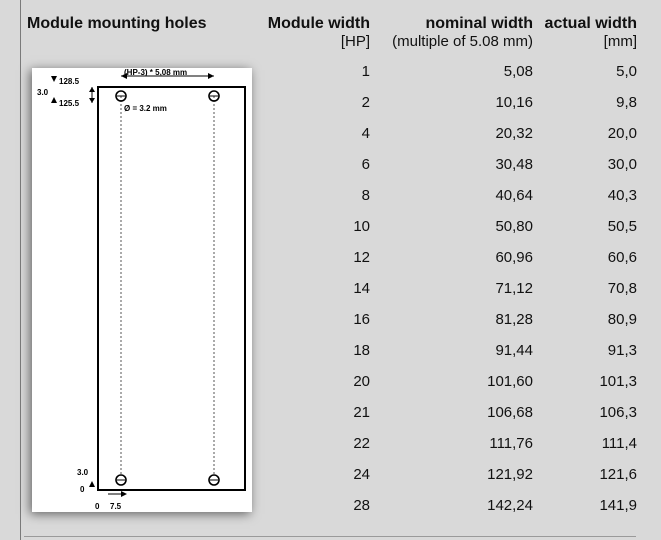 This screenshot has height=540, width=661. What do you see at coordinates (155, 72) in the screenshot?
I see `hole-spacing-label: (HP-3) * 5,08 mm` at bounding box center [155, 72].